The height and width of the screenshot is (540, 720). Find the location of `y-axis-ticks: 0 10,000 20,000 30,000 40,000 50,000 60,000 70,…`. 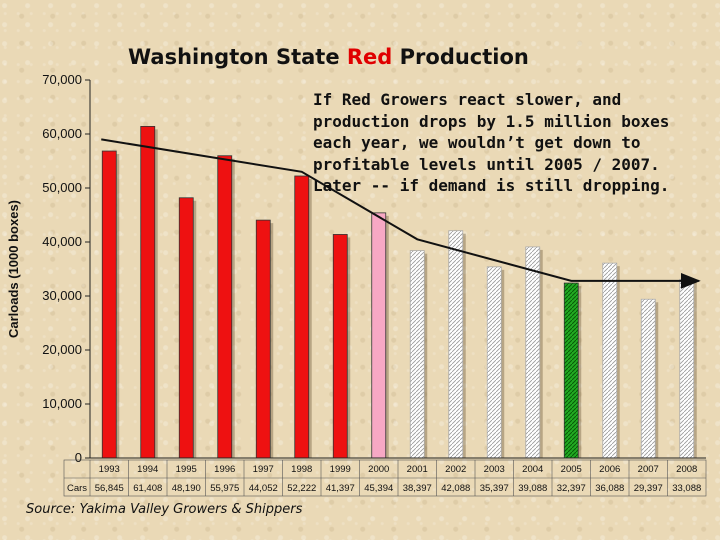

y-axis-ticks: 0 10,000 20,000 30,000 40,000 50,000 60,000 70,… is located at coordinates (66, 268).